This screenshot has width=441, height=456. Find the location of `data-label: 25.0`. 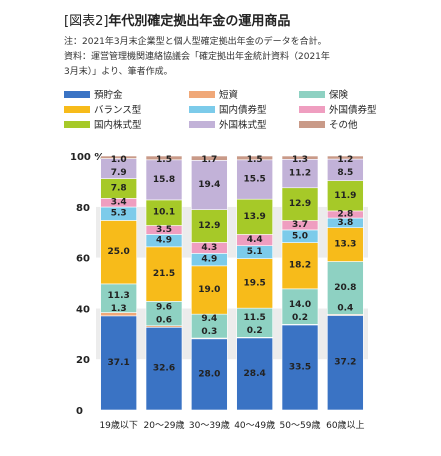

data-label: 25.0 is located at coordinates (119, 252).